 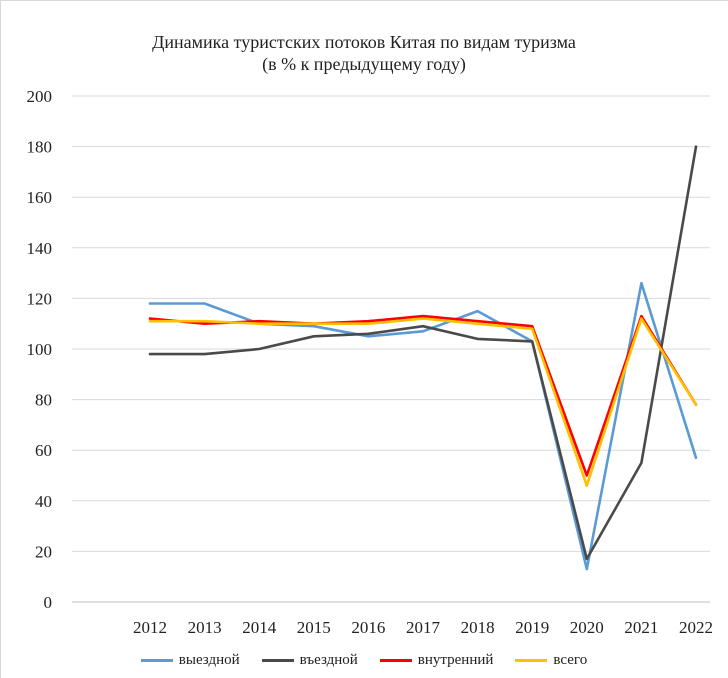 What do you see at coordinates (478, 627) in the screenshot?
I see `x-tick-label: 2018` at bounding box center [478, 627].